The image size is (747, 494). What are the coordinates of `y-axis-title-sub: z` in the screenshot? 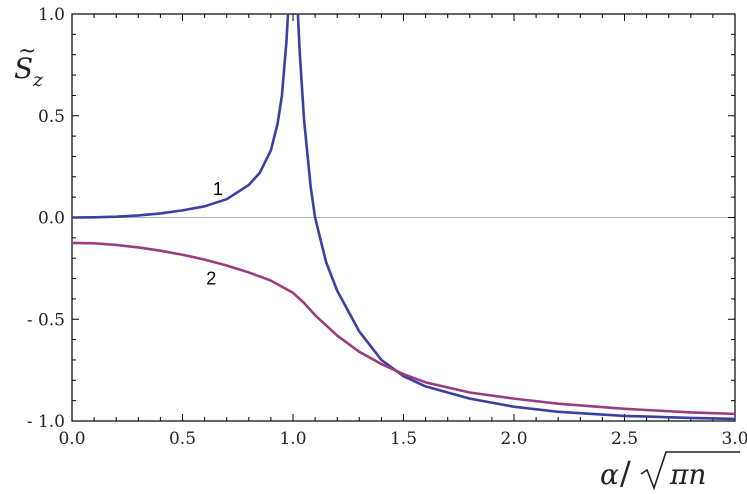 It's located at (38, 80).